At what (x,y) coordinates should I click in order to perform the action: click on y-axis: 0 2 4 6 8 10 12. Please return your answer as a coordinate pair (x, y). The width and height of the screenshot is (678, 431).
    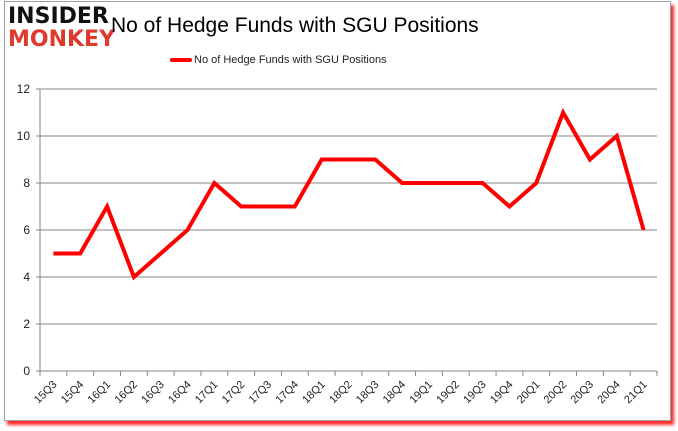
    Looking at the image, I should click on (29, 230).